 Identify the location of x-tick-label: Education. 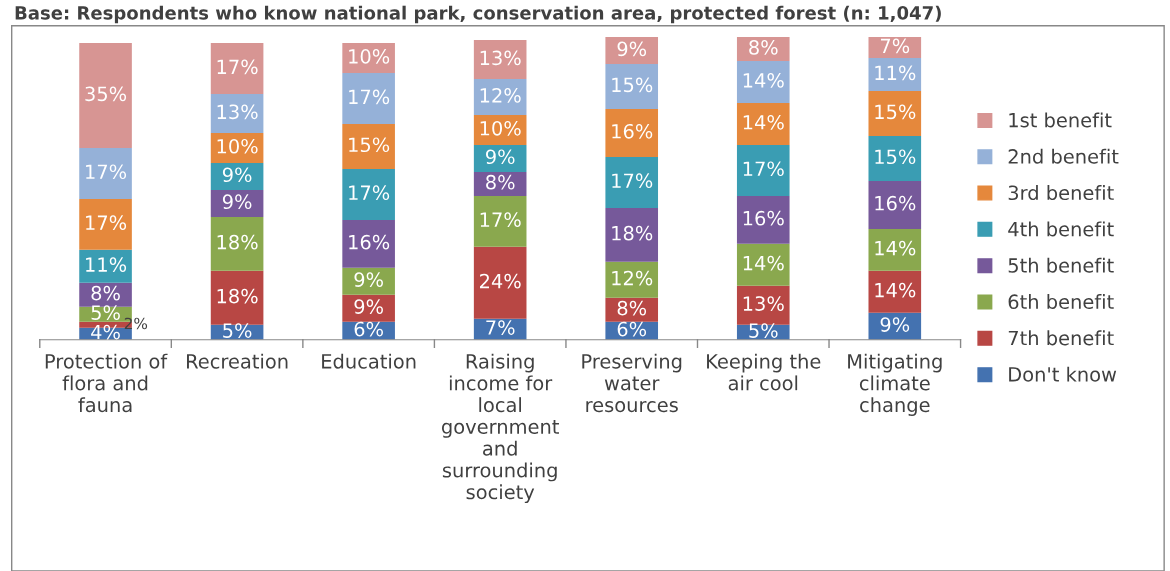
(369, 361).